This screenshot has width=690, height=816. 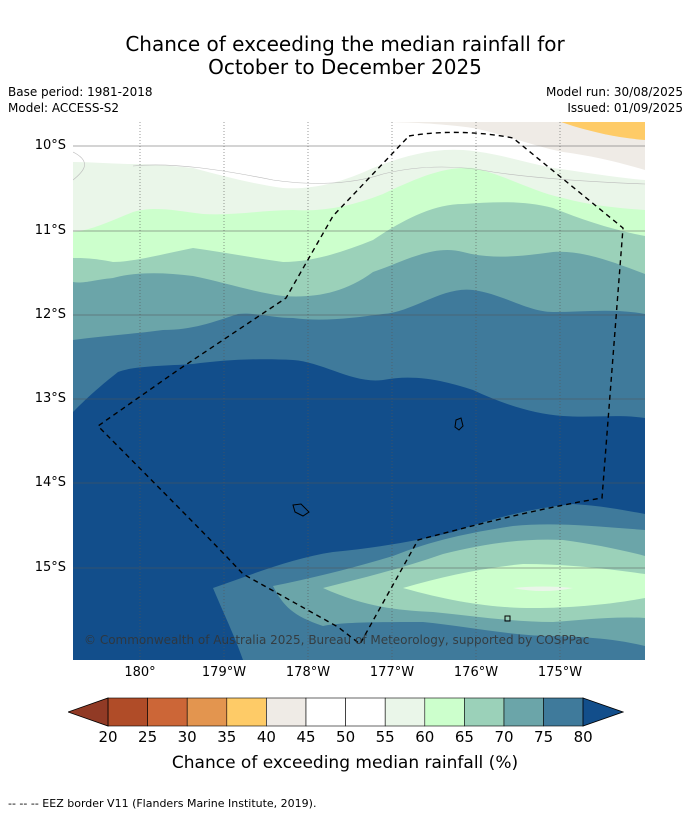 What do you see at coordinates (560, 672) in the screenshot?
I see `lon-label-175w: 175°W` at bounding box center [560, 672].